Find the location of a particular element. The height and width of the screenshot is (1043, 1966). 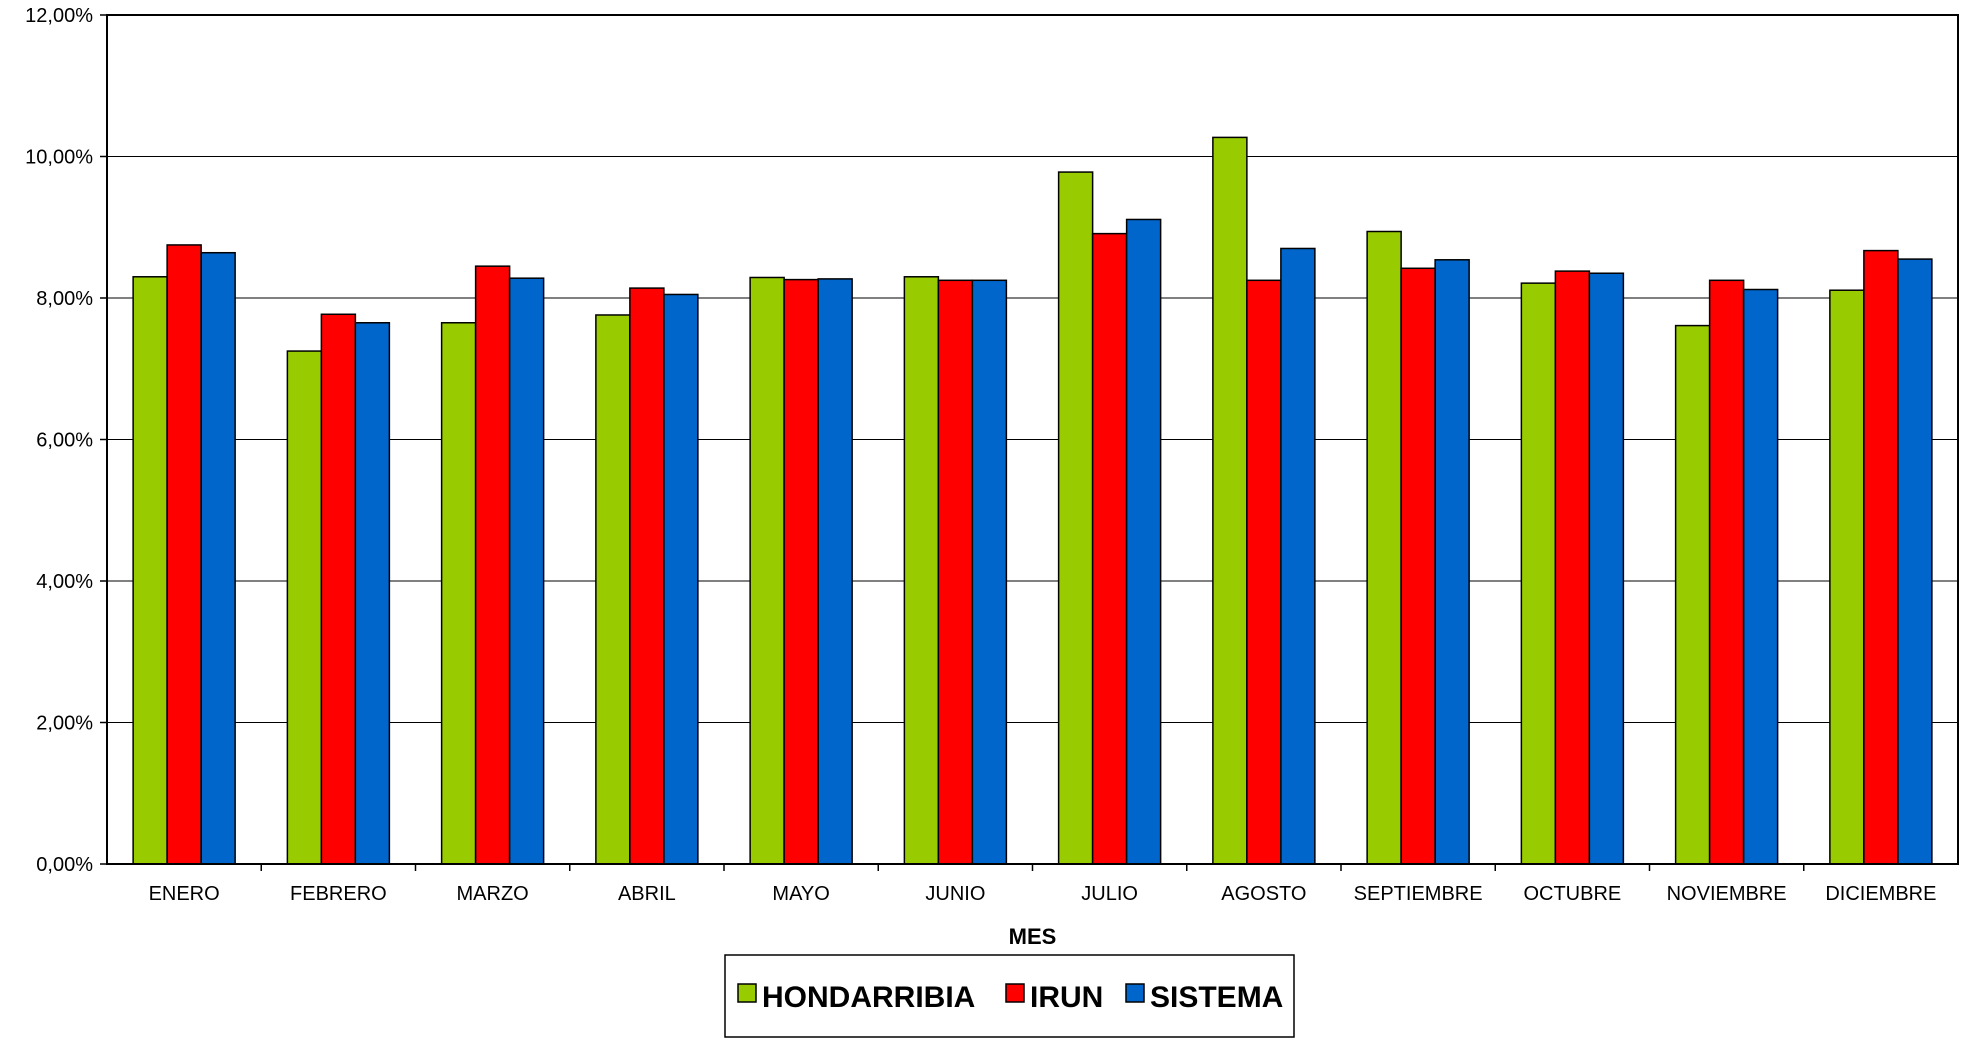

bar-hondarribia-noviembre is located at coordinates (1692, 594).